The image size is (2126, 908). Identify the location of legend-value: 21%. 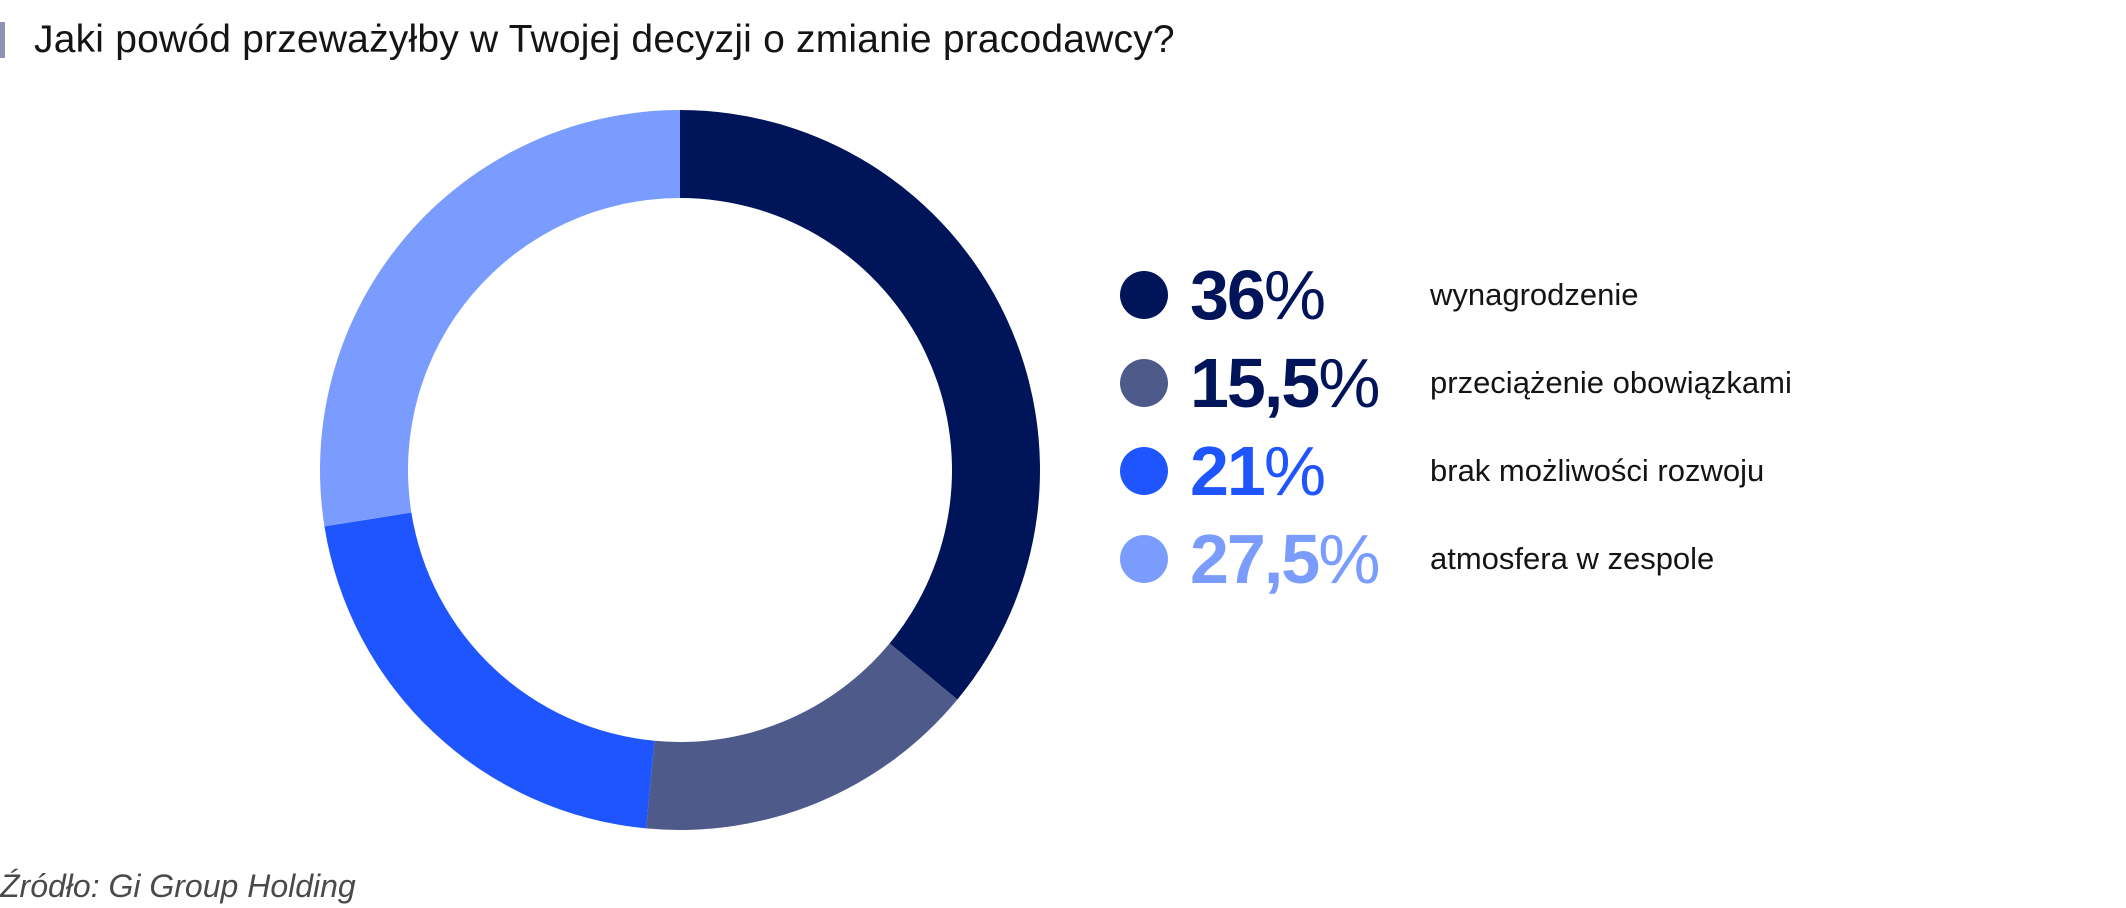
(1258, 471).